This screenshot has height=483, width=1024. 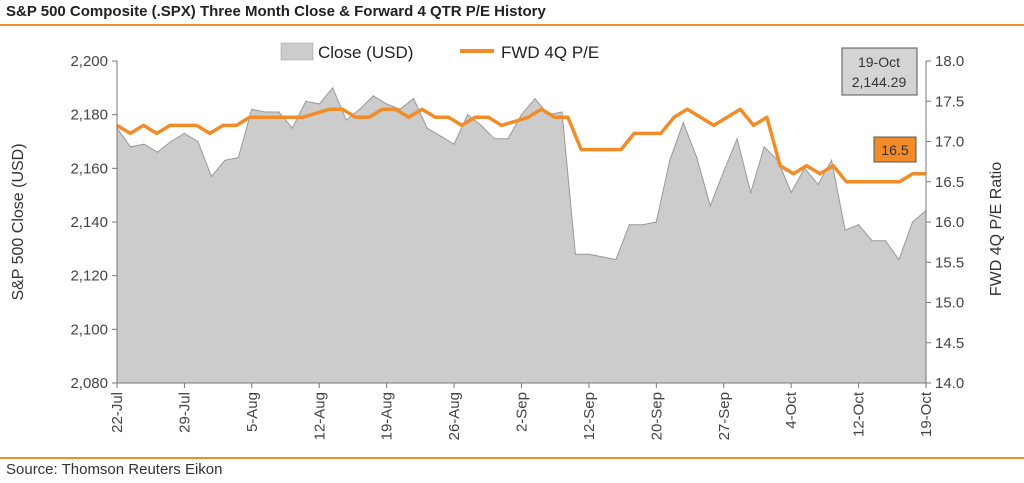 I want to click on y-right-tick-label: 17.5, so click(x=949, y=101).